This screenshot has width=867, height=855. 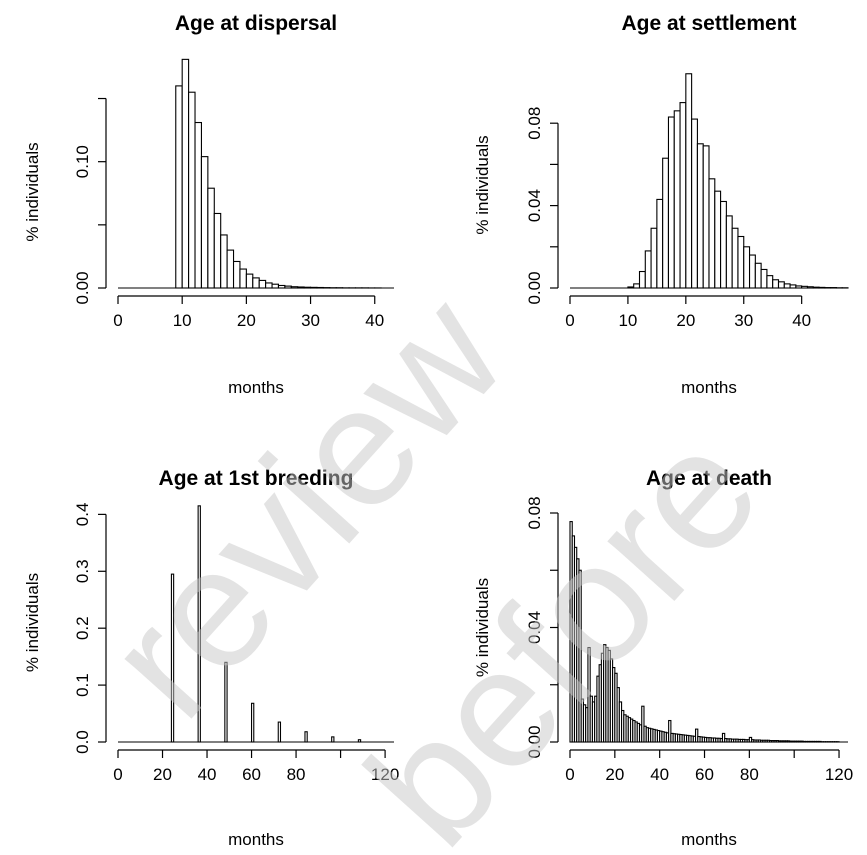 What do you see at coordinates (82, 571) in the screenshot?
I see `y-tick-label: 0.3` at bounding box center [82, 571].